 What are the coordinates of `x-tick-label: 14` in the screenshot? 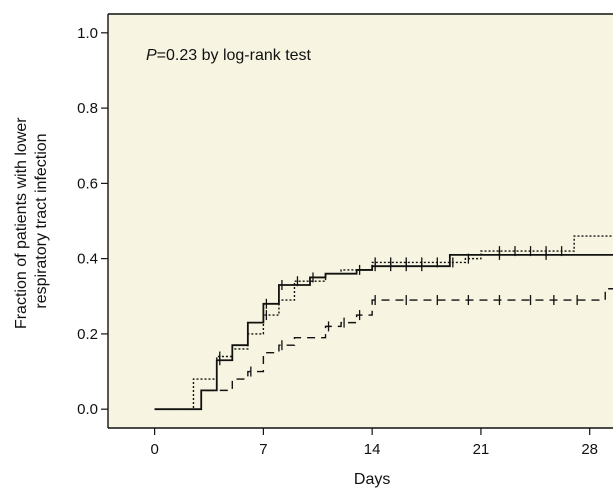 It's located at (372, 449).